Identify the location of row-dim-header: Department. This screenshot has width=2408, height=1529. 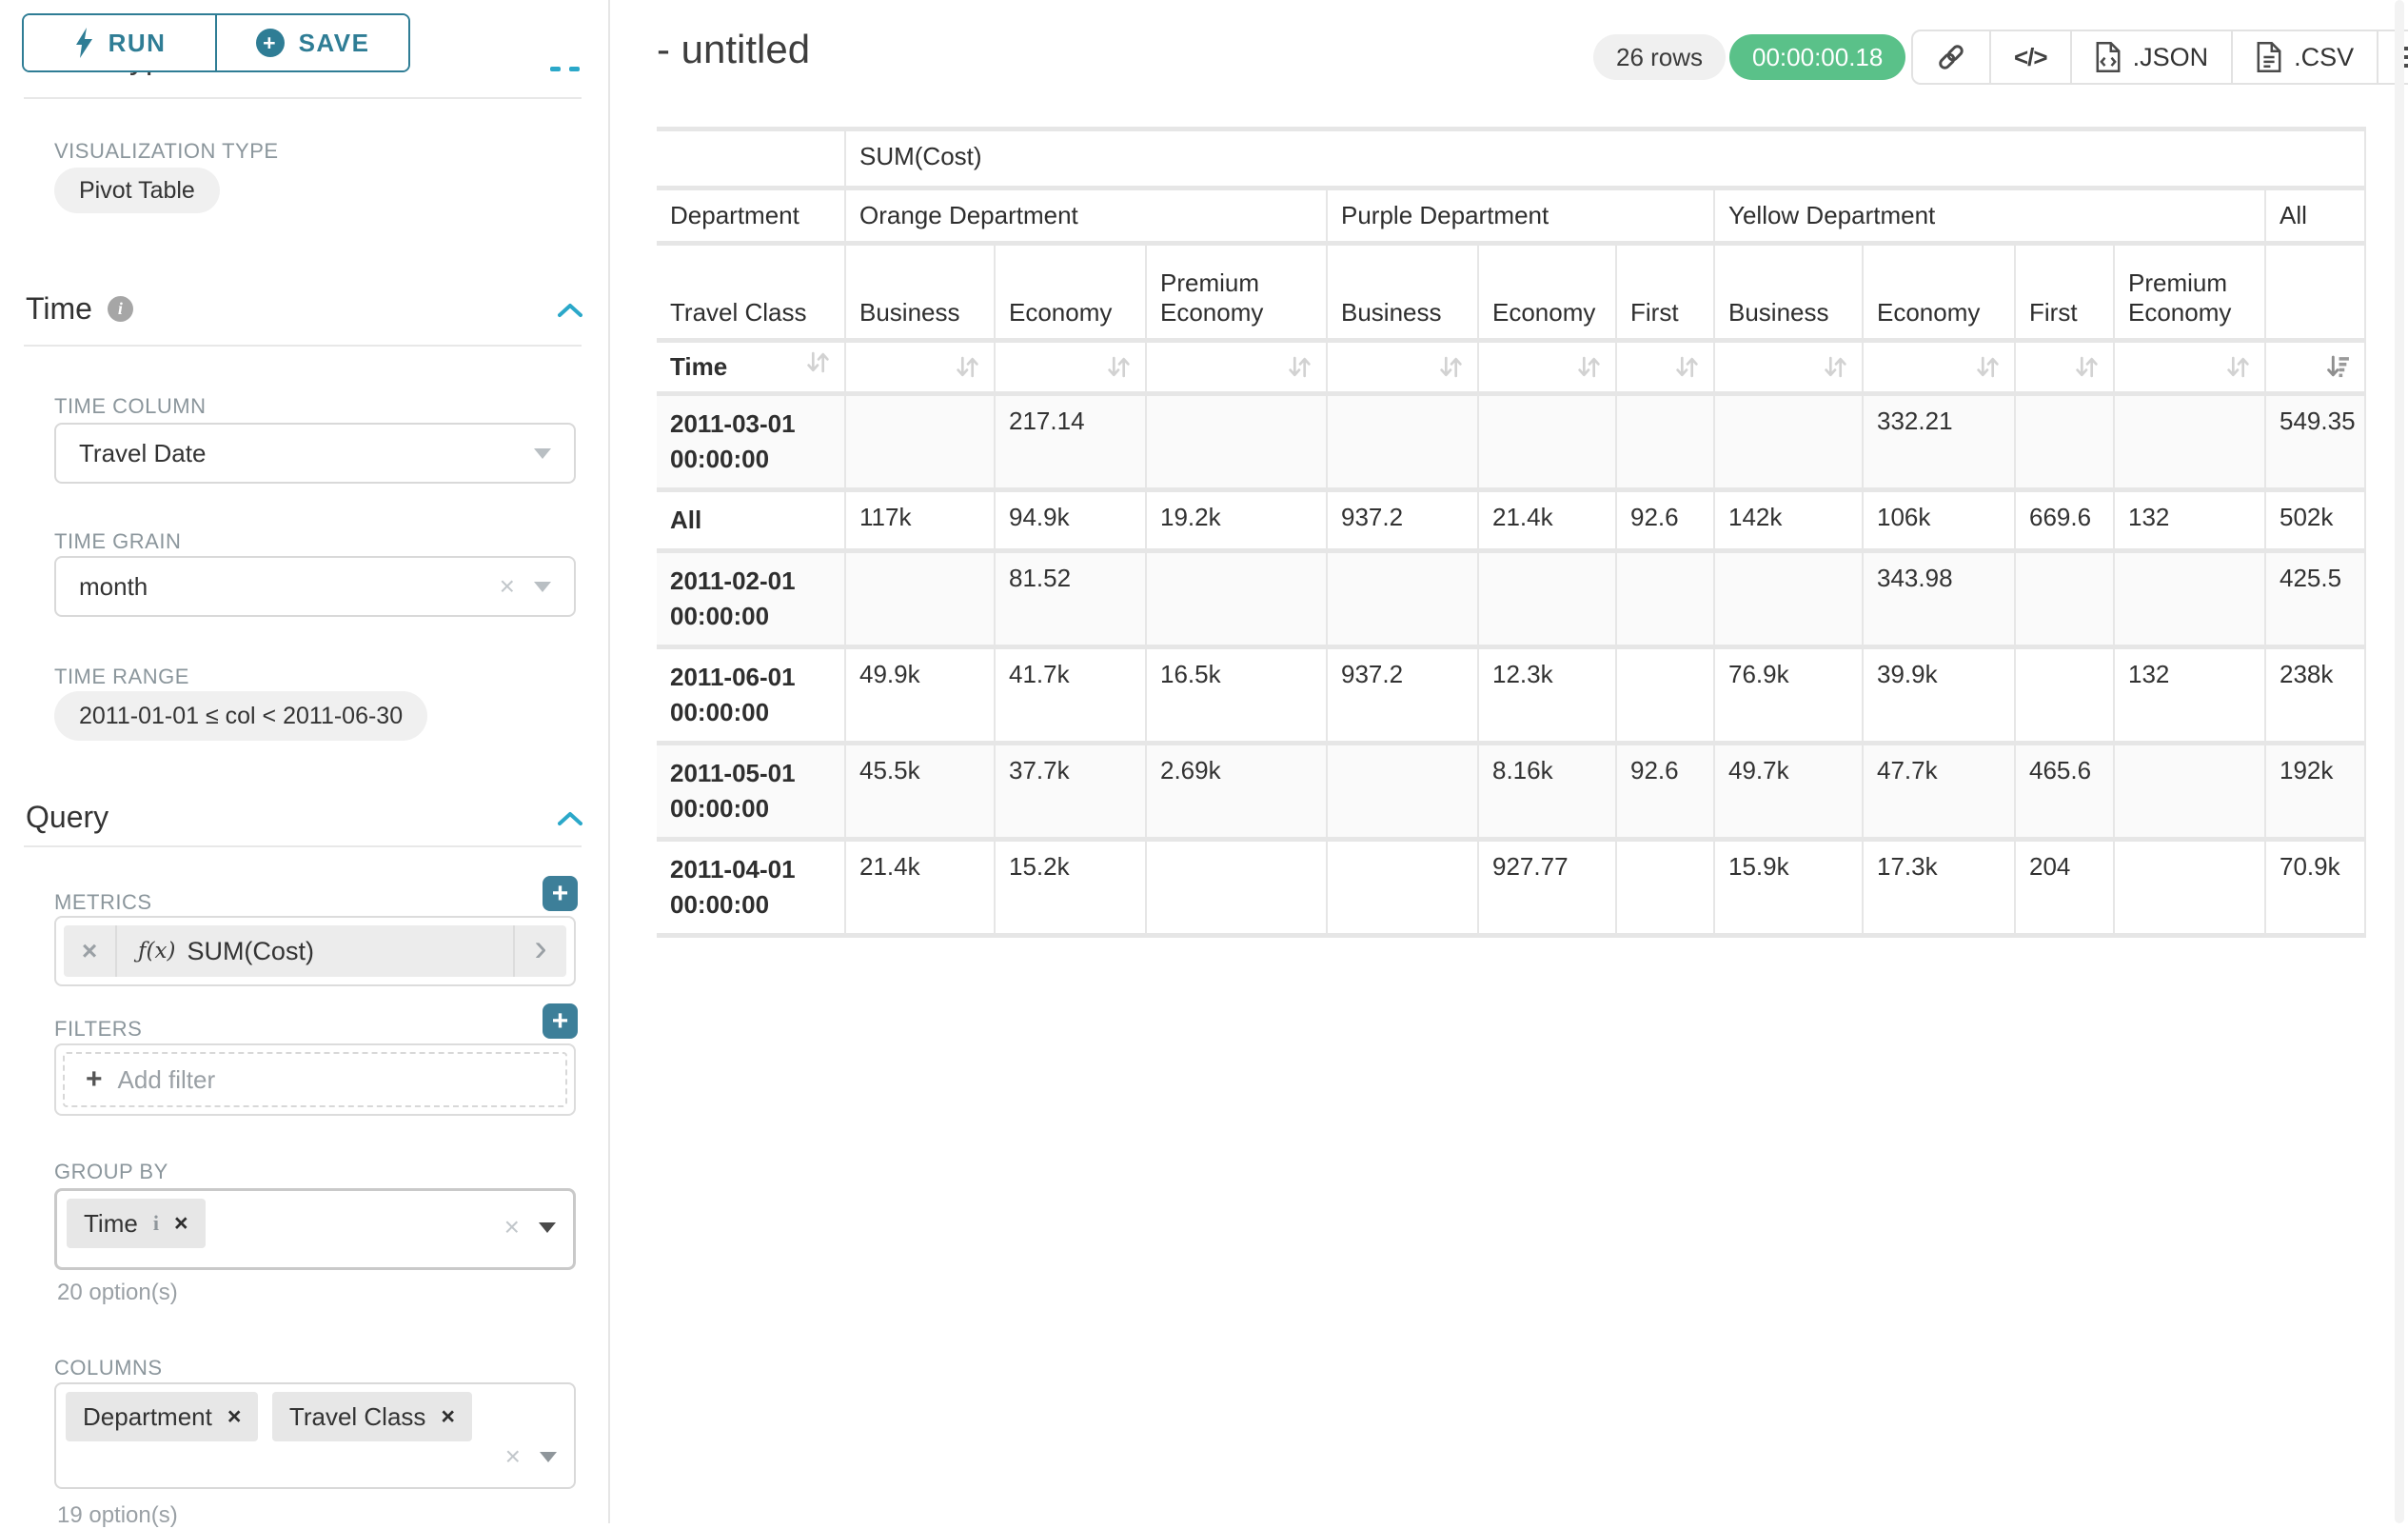
(751, 217).